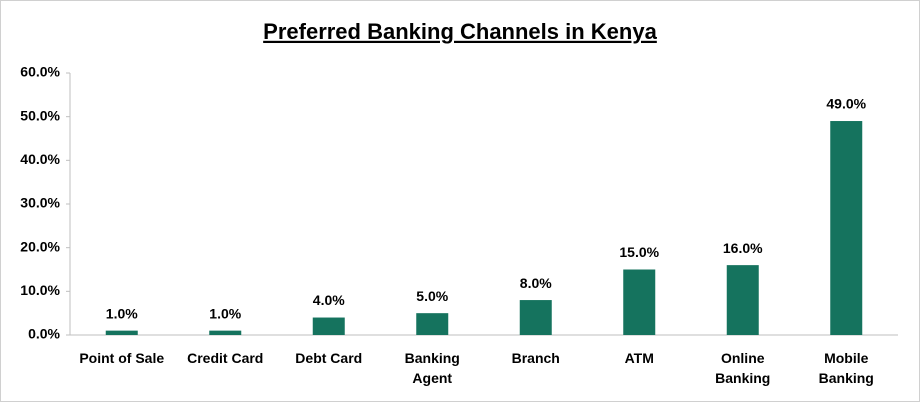 The width and height of the screenshot is (920, 402). What do you see at coordinates (846, 104) in the screenshot?
I see `data-label: 49.0%` at bounding box center [846, 104].